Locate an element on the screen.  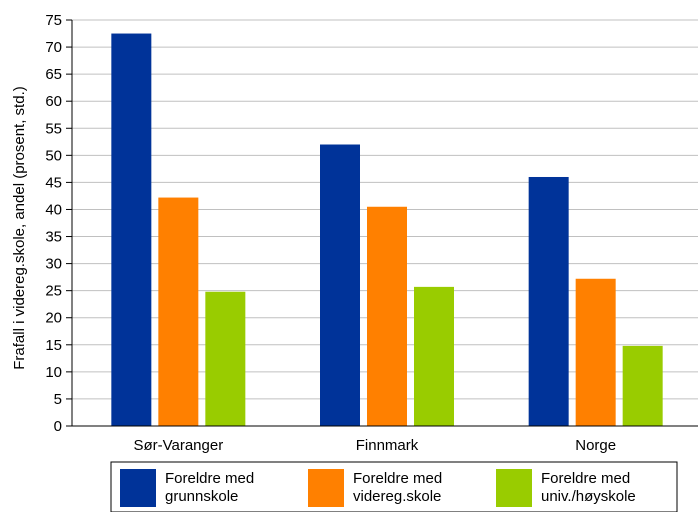
y-tick-label: 75 is located at coordinates (53, 20).